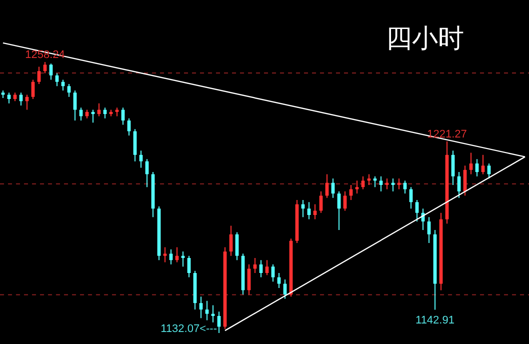 The width and height of the screenshot is (529, 344). Describe the element at coordinates (435, 320) in the screenshot. I see `annotation: 1142.91` at that location.